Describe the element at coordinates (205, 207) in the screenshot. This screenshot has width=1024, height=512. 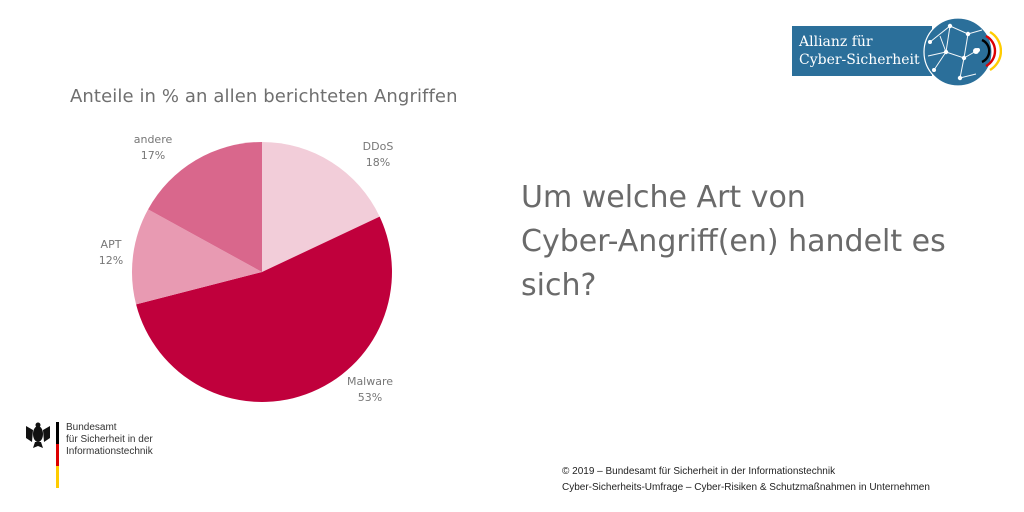
I see `pie-slice-andere` at that location.